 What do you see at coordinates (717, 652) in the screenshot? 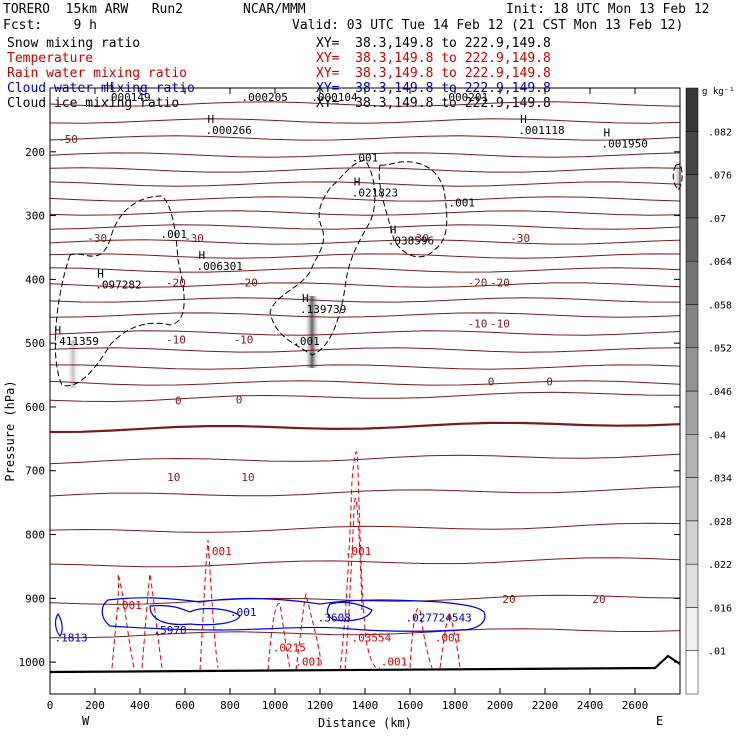
I see `colorbar-tick-label: .01` at bounding box center [717, 652].